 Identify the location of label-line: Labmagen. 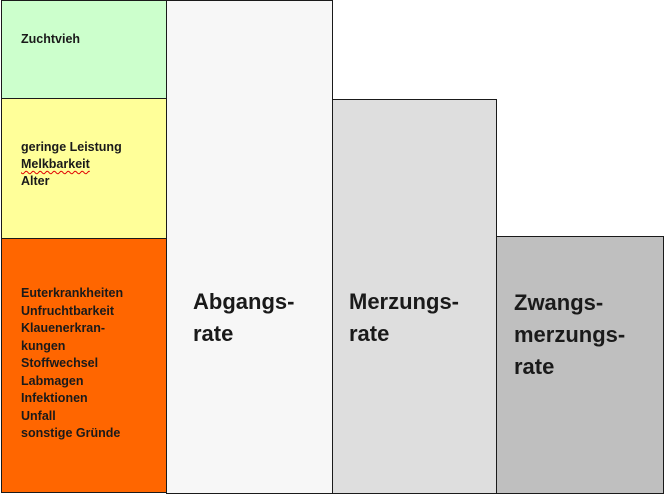
(52, 380).